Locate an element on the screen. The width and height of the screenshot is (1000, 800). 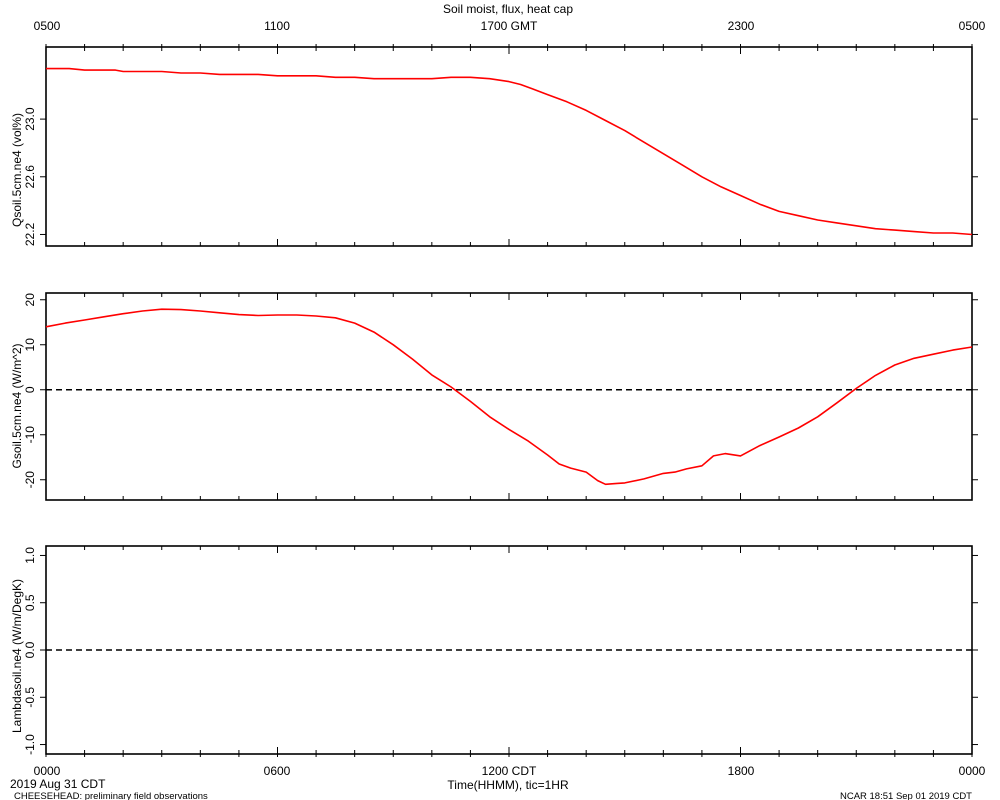
top-tick-label: 1100 is located at coordinates (277, 26).